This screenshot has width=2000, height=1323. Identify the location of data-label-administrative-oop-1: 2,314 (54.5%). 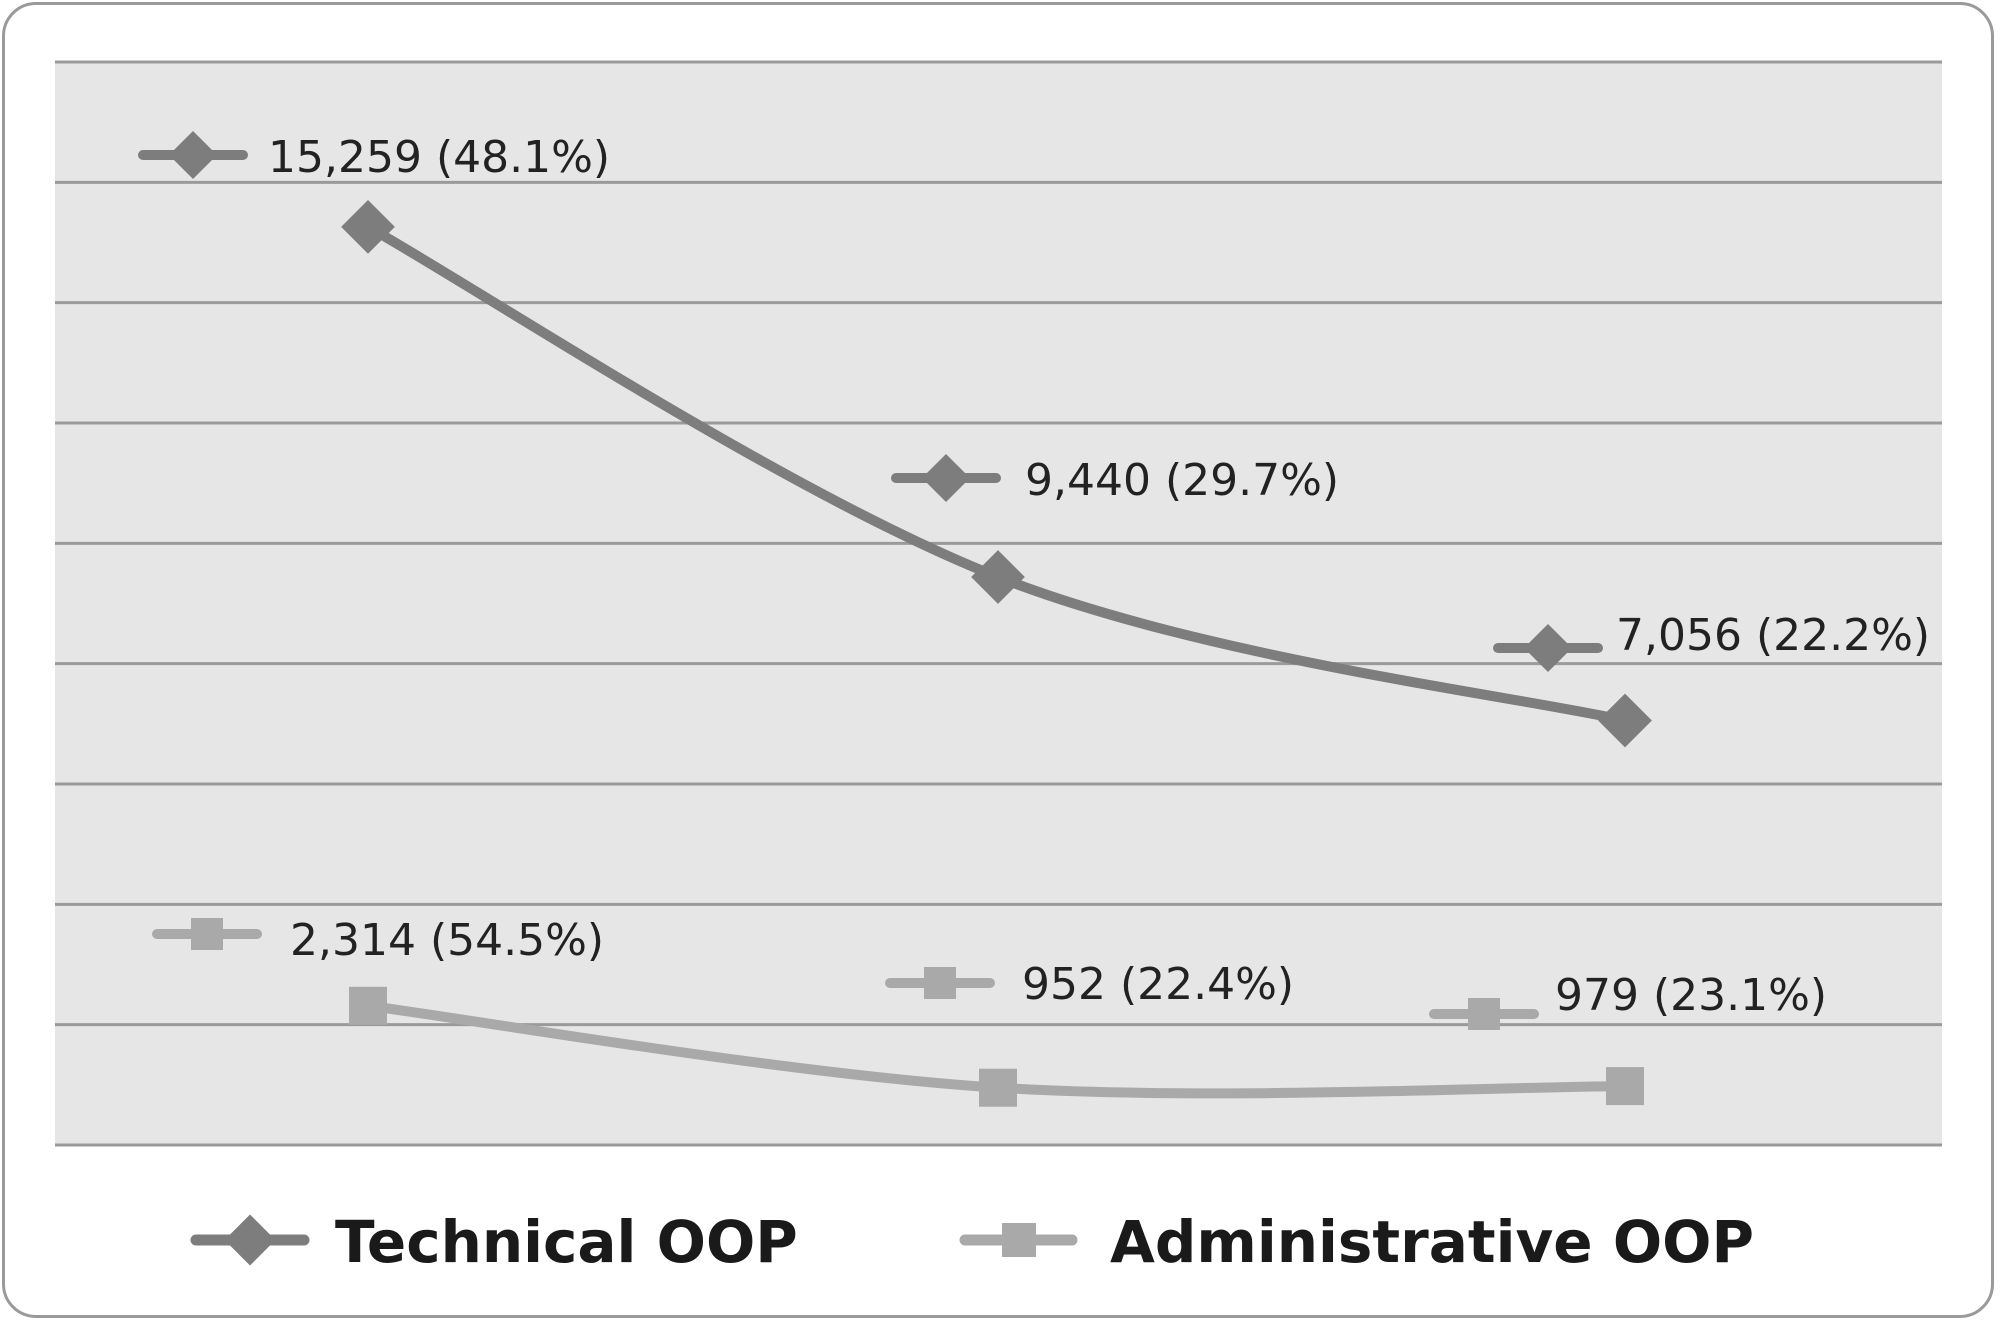
(447, 940).